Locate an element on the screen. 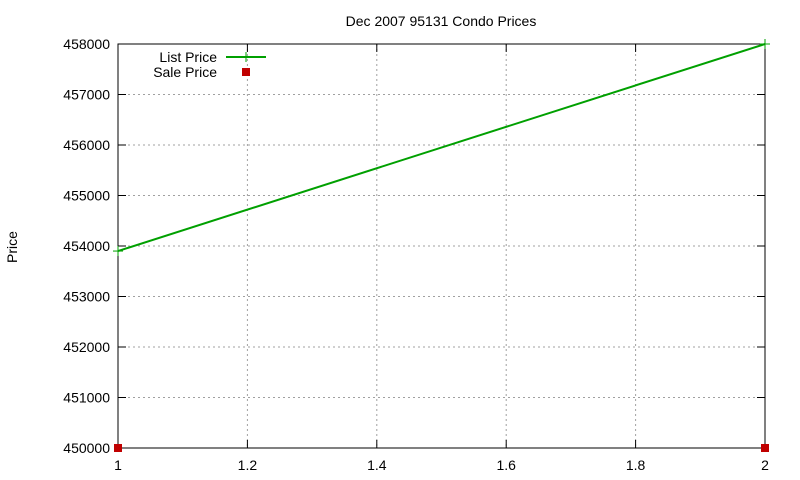  y-tick-label: 451000 is located at coordinates (86, 398).